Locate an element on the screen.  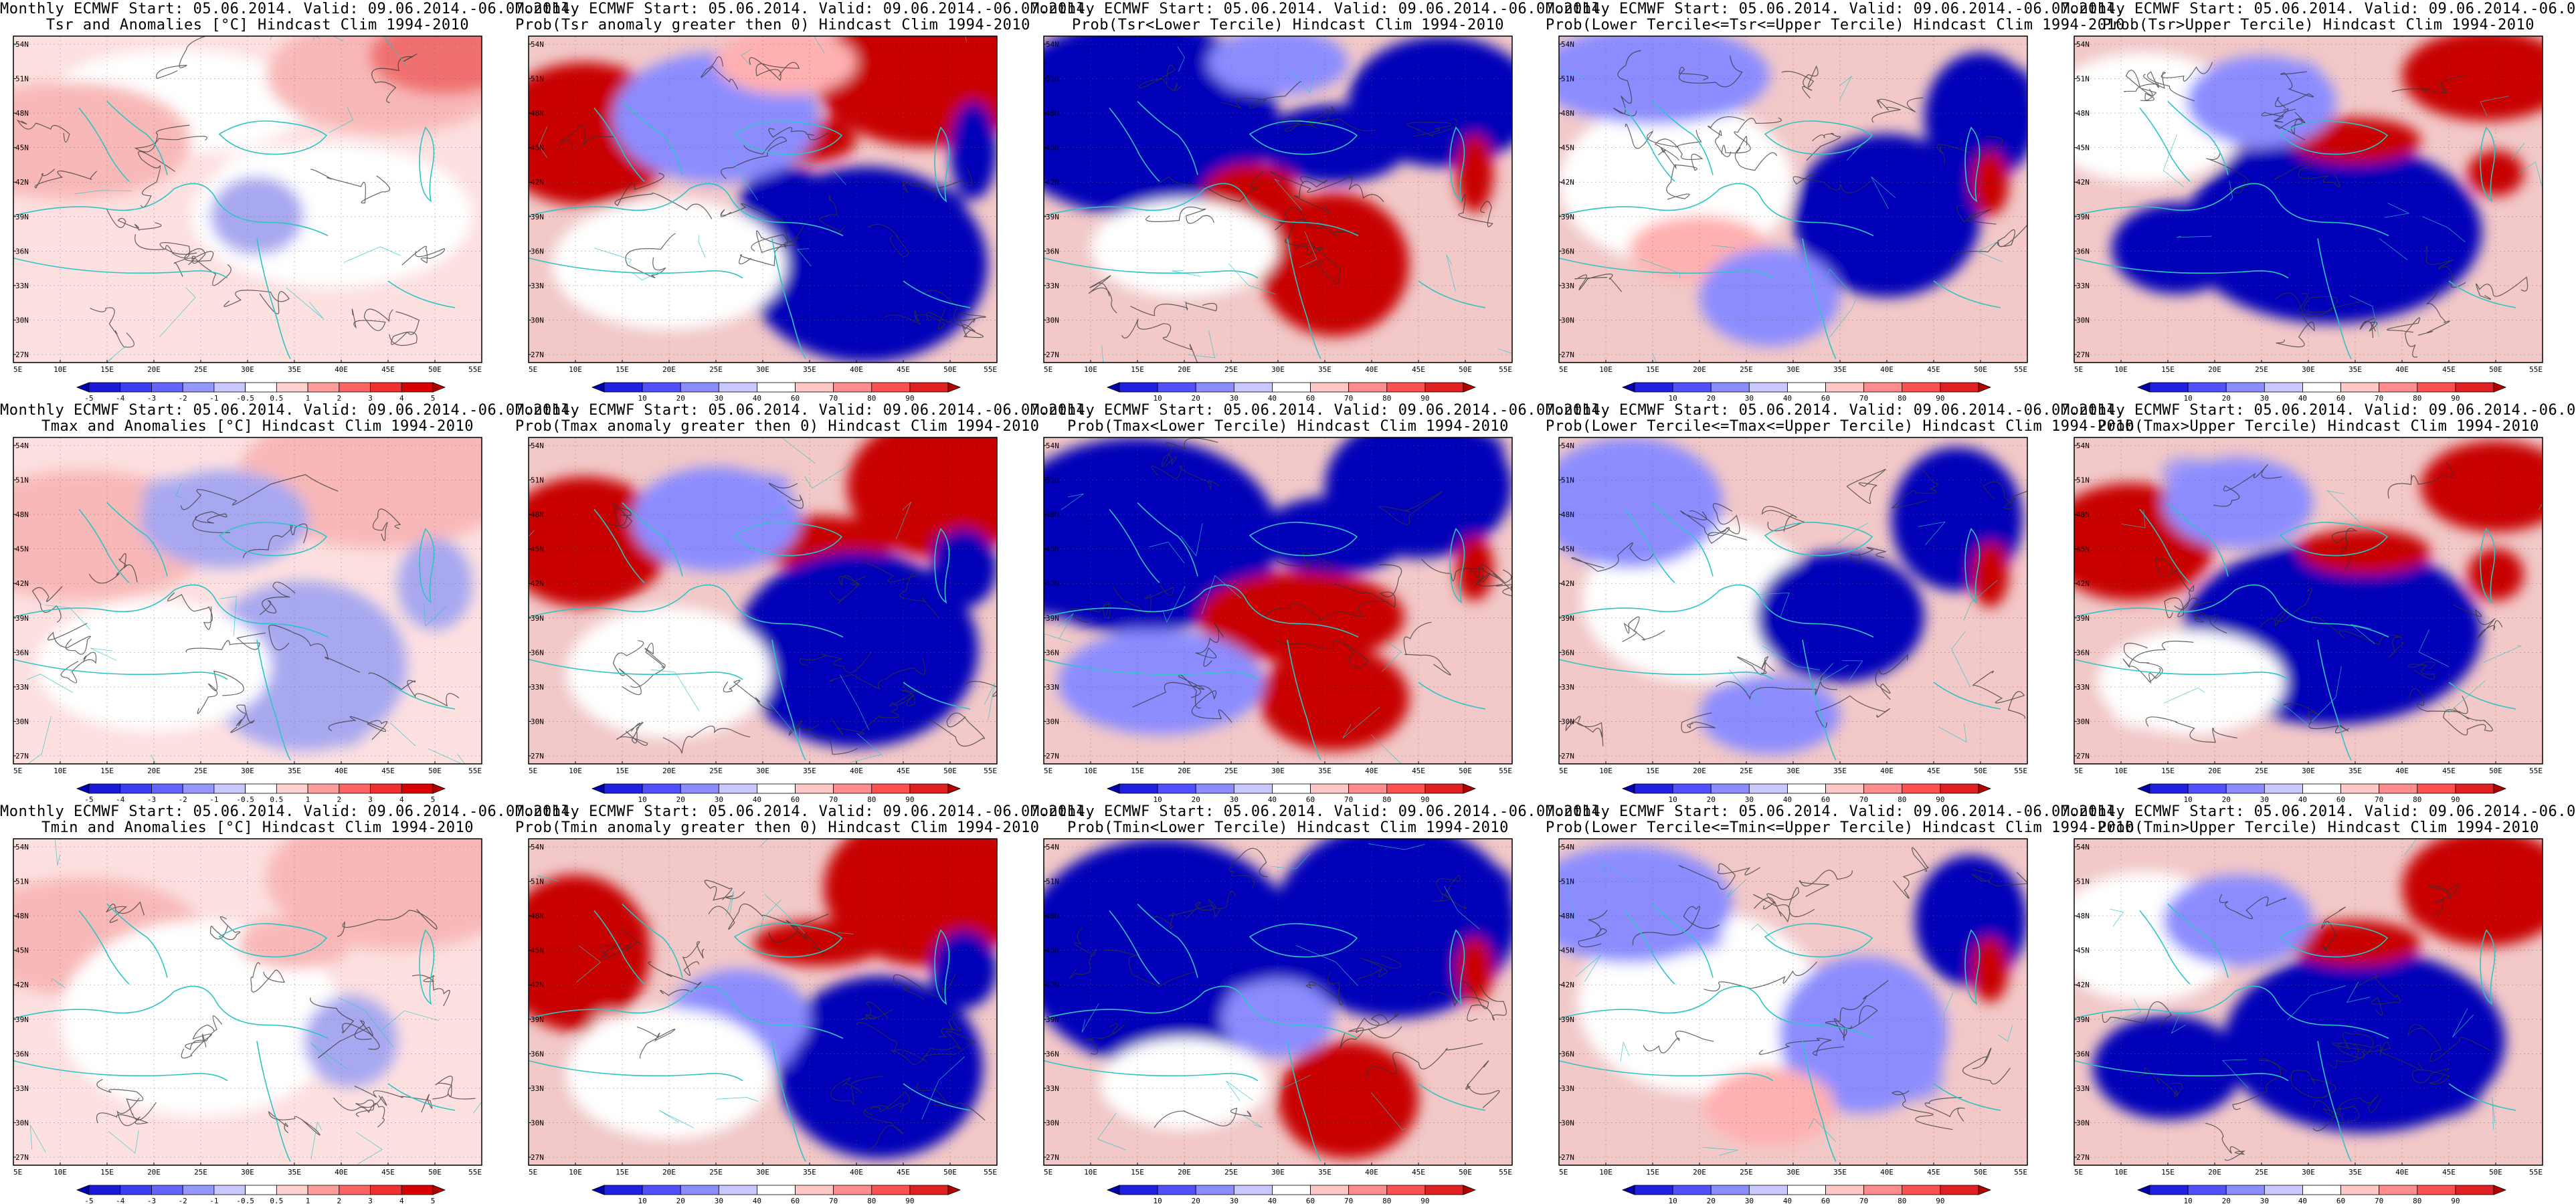
colorbar-label: 60 is located at coordinates (796, 397).